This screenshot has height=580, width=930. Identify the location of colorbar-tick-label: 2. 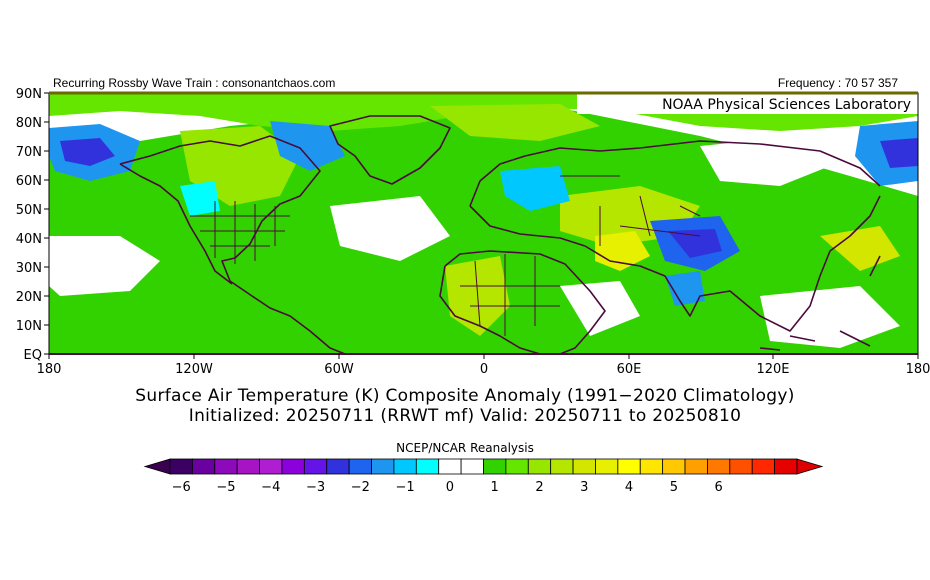
(539, 487).